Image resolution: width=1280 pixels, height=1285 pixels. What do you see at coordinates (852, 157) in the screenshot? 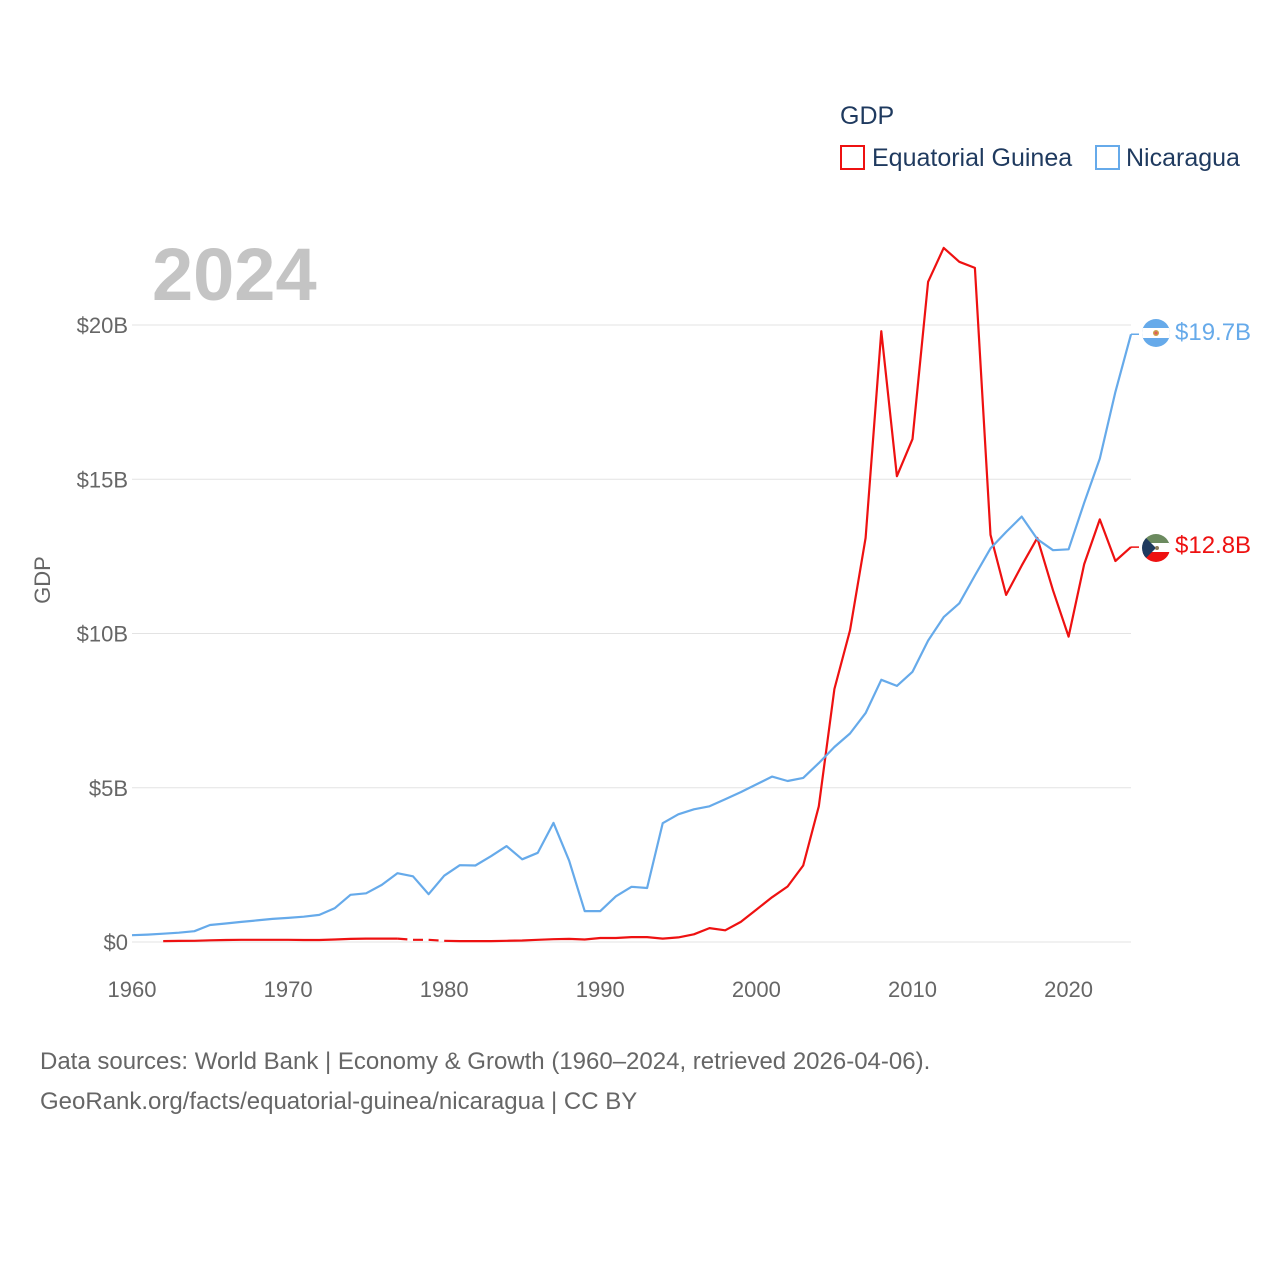
I see `legend-swatch-equatorial-guinea` at bounding box center [852, 157].